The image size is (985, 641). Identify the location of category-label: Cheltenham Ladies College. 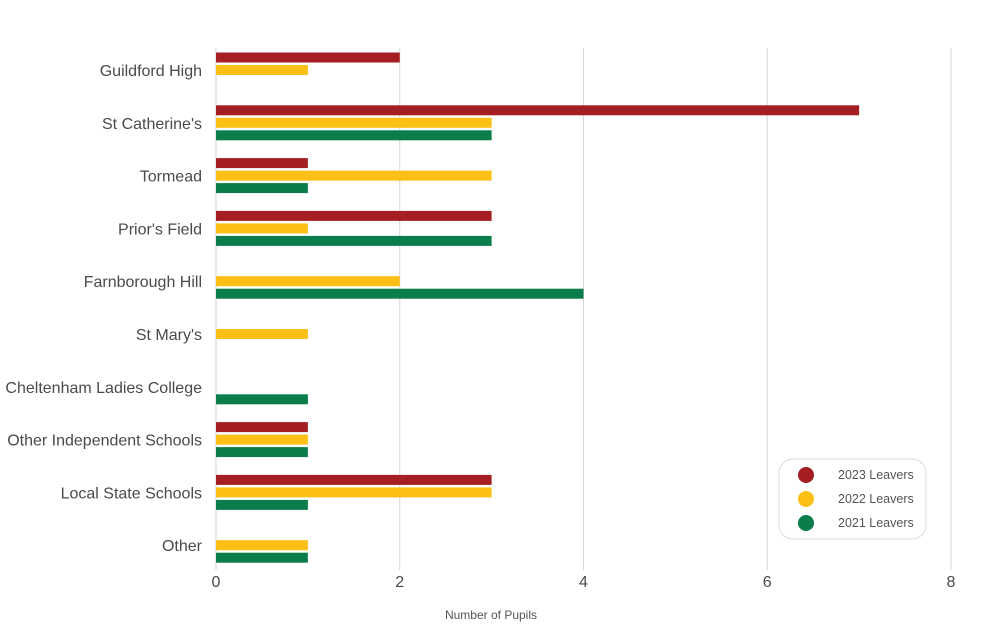
(103, 388).